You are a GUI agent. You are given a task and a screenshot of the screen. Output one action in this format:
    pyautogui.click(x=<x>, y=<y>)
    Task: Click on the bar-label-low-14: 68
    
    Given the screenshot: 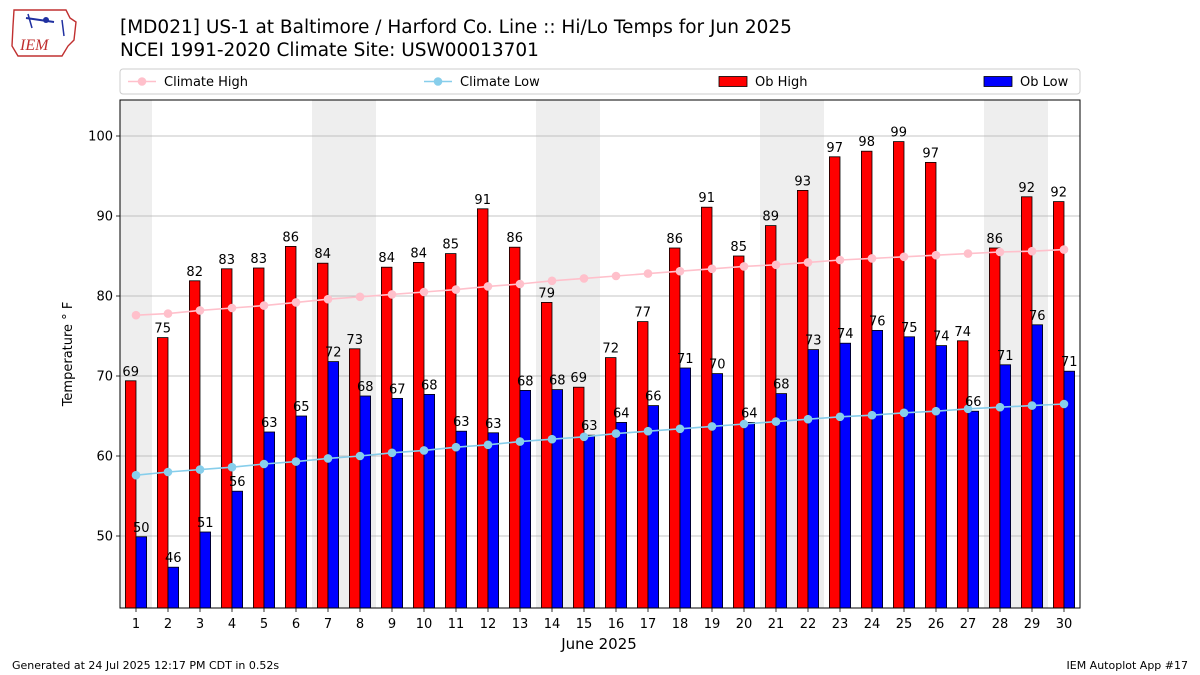 What is the action you would take?
    pyautogui.click(x=557, y=381)
    